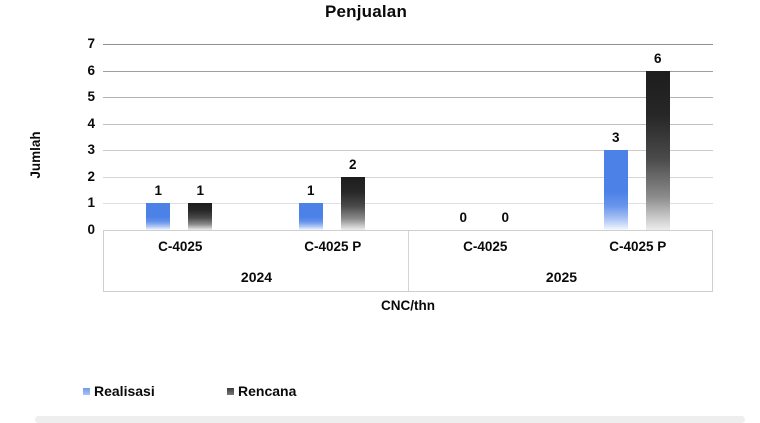 The height and width of the screenshot is (423, 760). Describe the element at coordinates (638, 246) in the screenshot. I see `category-label-3: C-4025 P` at that location.